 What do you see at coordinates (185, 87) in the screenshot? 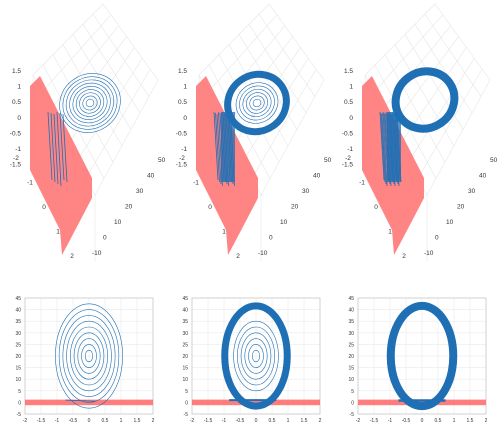
I see `z-tick-label: 1` at bounding box center [185, 87].